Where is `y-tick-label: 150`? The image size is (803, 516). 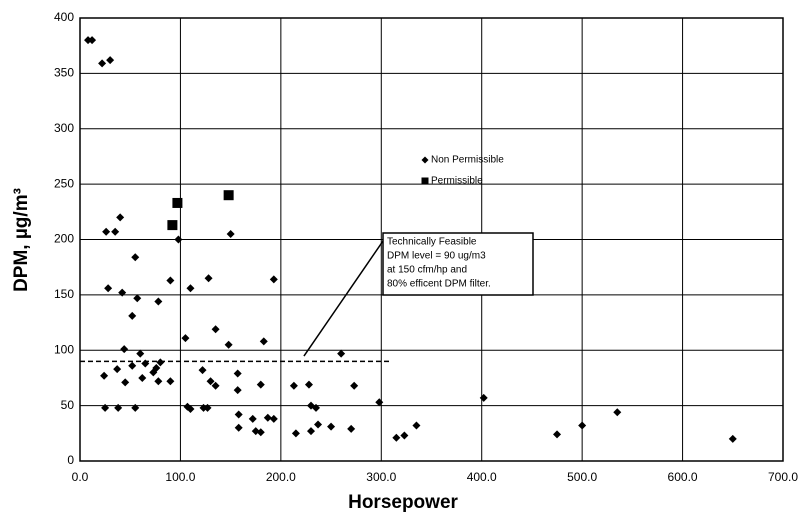 y-tick-label: 150 is located at coordinates (64, 294).